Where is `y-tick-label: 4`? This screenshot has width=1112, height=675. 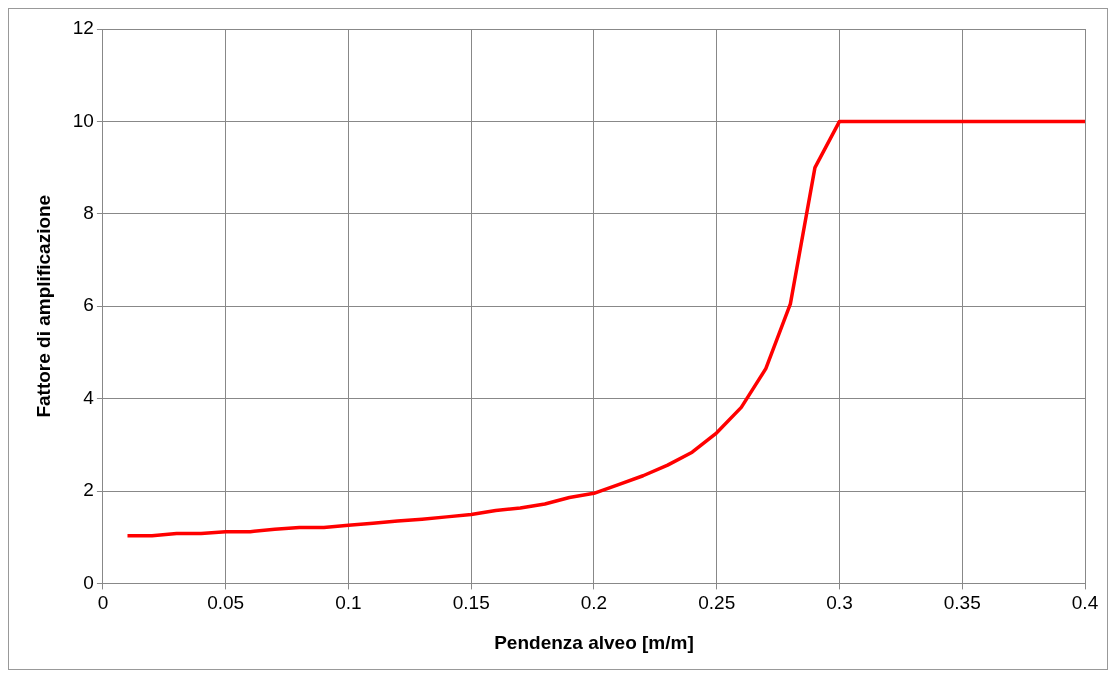 y-tick-label: 4 is located at coordinates (89, 397).